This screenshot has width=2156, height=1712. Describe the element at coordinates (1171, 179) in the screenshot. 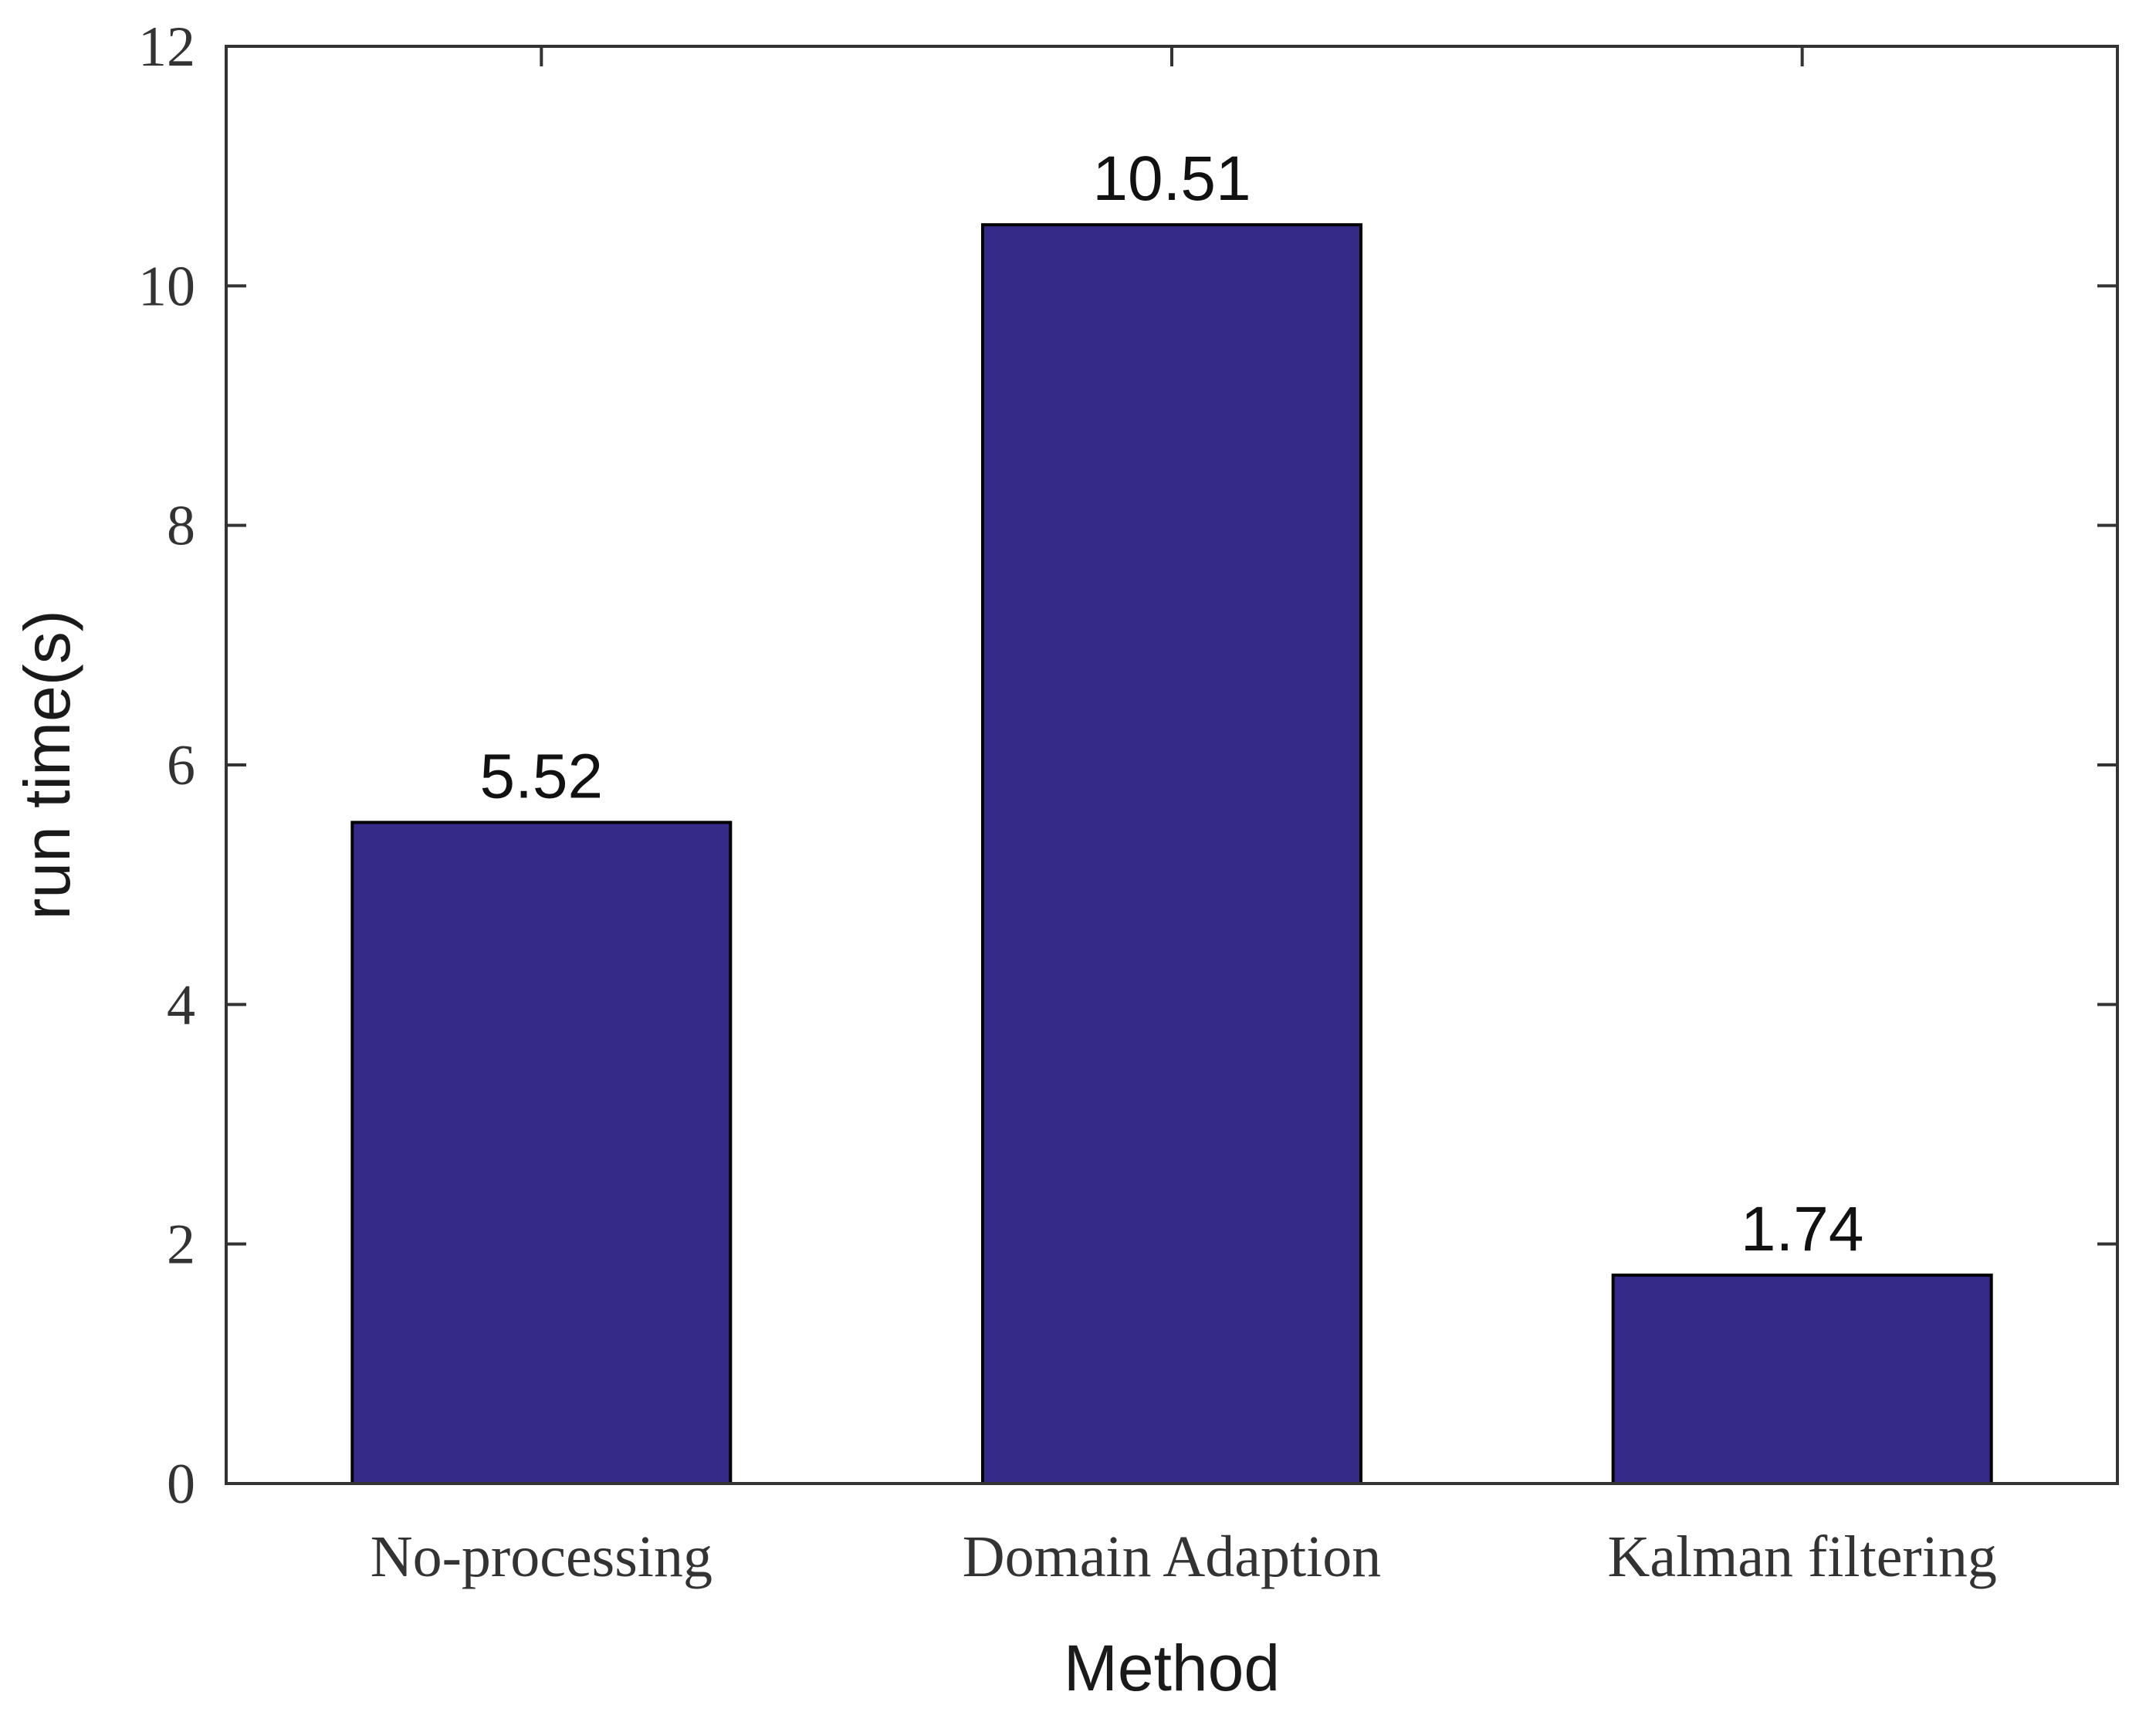

I see `bar-value-label: 10.51` at that location.